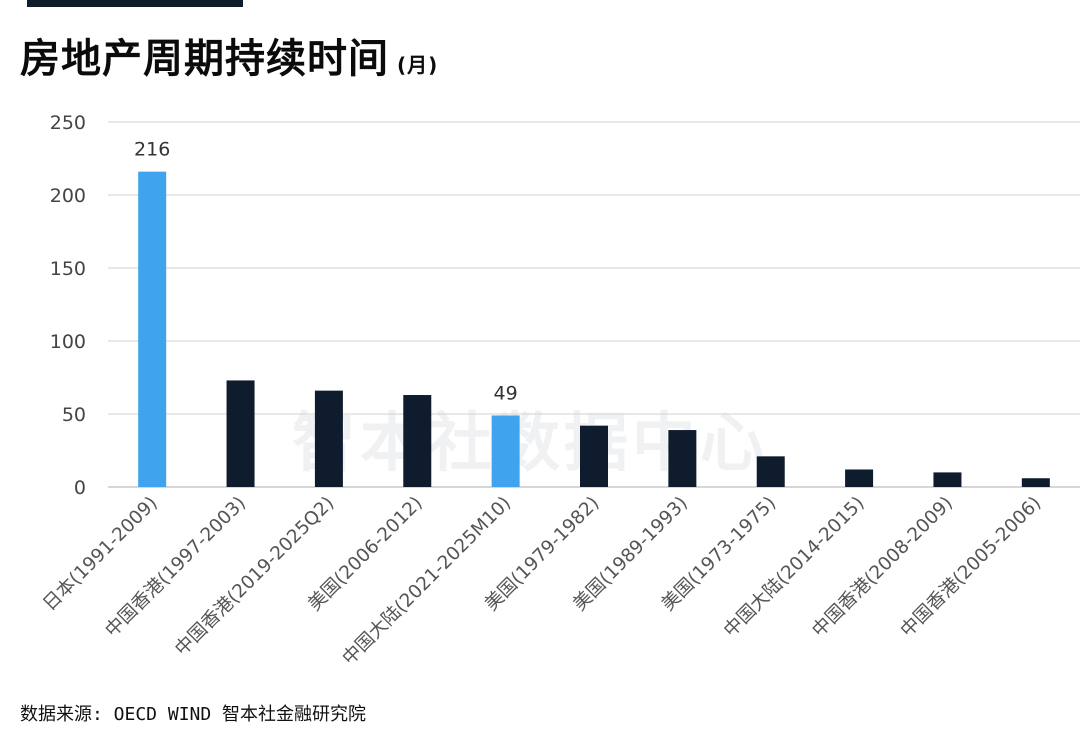  Describe the element at coordinates (68, 196) in the screenshot. I see `y-tick-label: 200` at that location.